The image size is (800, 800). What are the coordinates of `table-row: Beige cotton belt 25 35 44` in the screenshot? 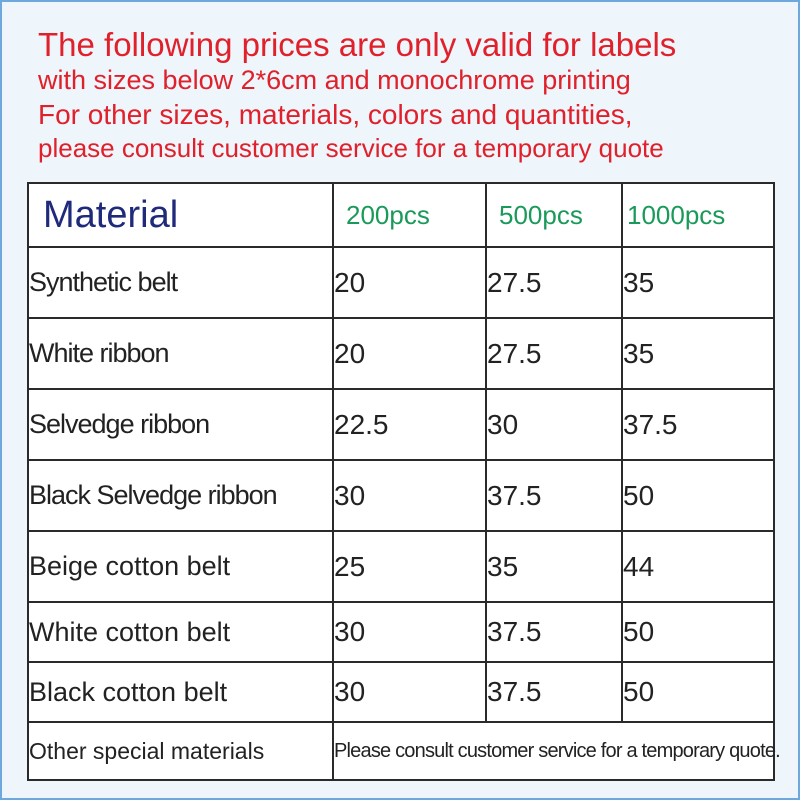 It's located at (401, 566).